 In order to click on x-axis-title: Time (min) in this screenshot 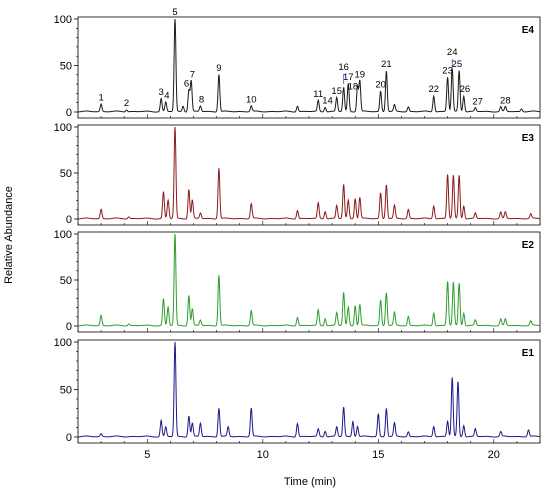, I will do `click(310, 482)`.